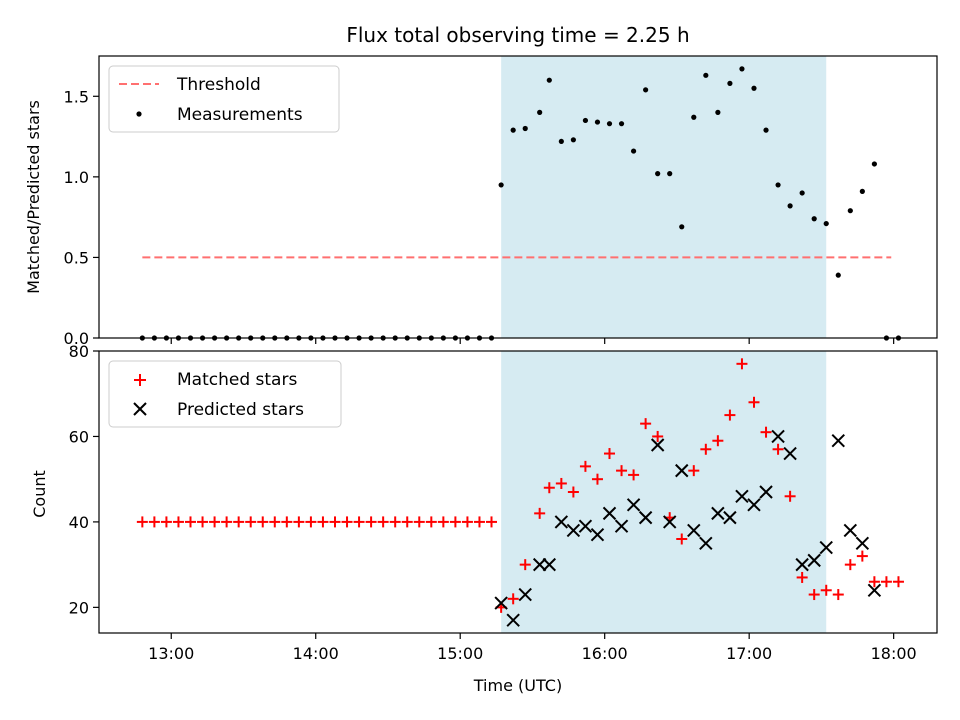  Describe the element at coordinates (894, 653) in the screenshot. I see `x-tick-label: 18:00` at that location.